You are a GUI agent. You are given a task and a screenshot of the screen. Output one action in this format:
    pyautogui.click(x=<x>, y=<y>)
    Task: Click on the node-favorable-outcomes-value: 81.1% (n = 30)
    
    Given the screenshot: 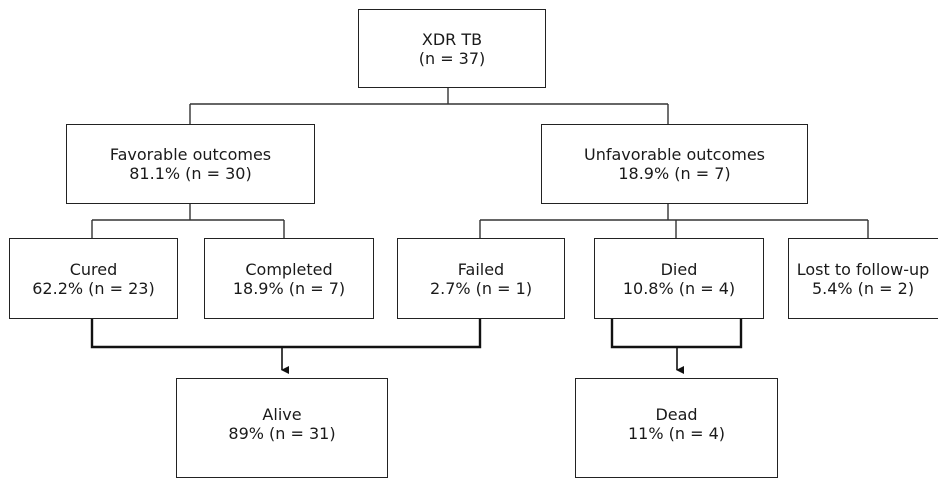 What is the action you would take?
    pyautogui.click(x=190, y=173)
    